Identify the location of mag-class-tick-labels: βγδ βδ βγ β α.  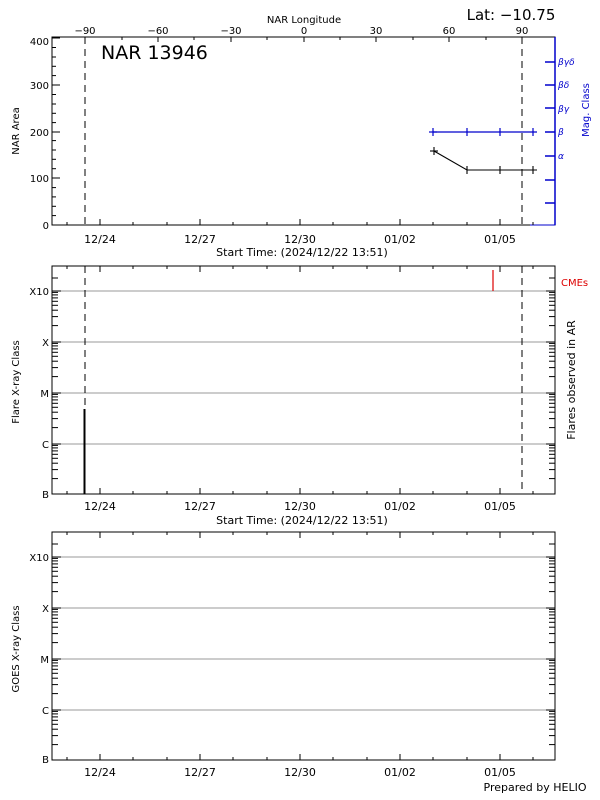
(566, 110).